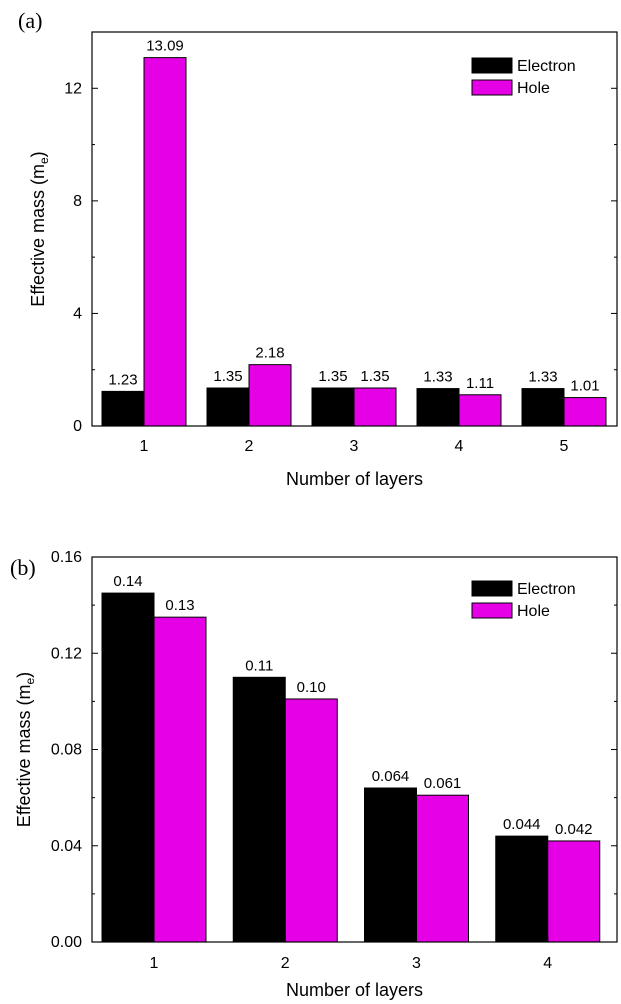 This screenshot has width=621, height=1004. What do you see at coordinates (127, 581) in the screenshot?
I see `data-label-electron-1: 0.14` at bounding box center [127, 581].